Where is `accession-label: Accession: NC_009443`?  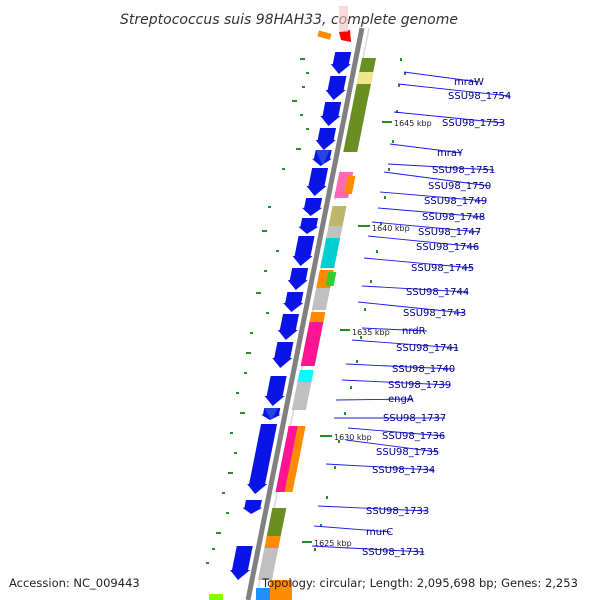 accession-label: Accession: NC_009443 is located at coordinates (74, 583).